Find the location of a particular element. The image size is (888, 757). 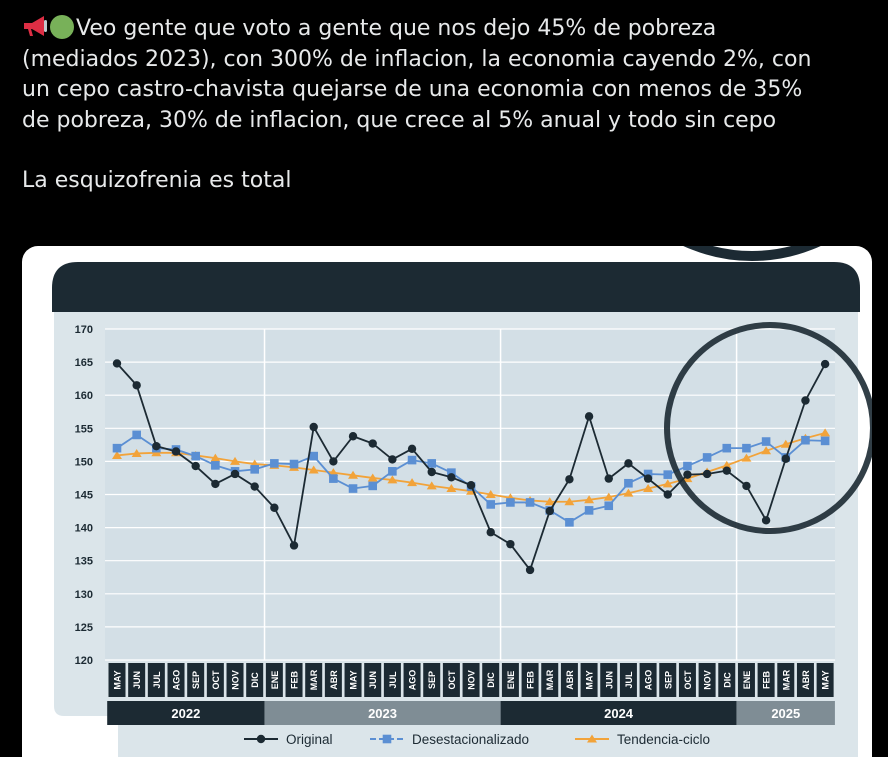

y-tick-label: 120 is located at coordinates (84, 661).